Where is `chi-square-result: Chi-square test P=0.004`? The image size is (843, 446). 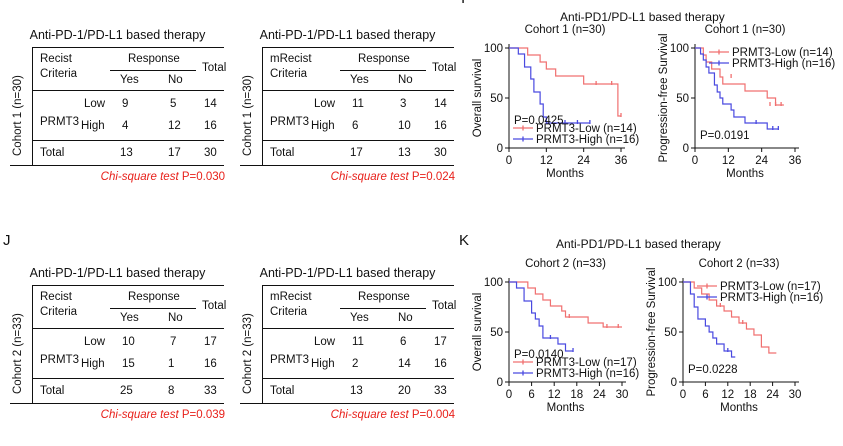
chi-square-result: Chi-square test P=0.004 is located at coordinates (393, 415).